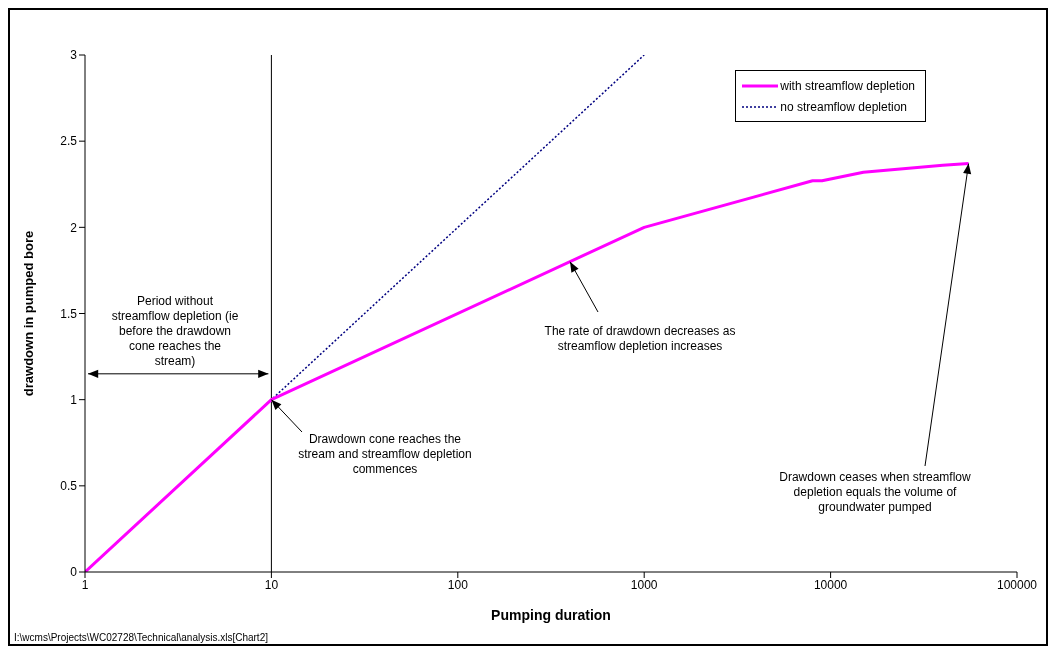 Image resolution: width=1052 pixels, height=650 pixels. Describe the element at coordinates (1017, 584) in the screenshot. I see `x-tick-label: 100000` at that location.